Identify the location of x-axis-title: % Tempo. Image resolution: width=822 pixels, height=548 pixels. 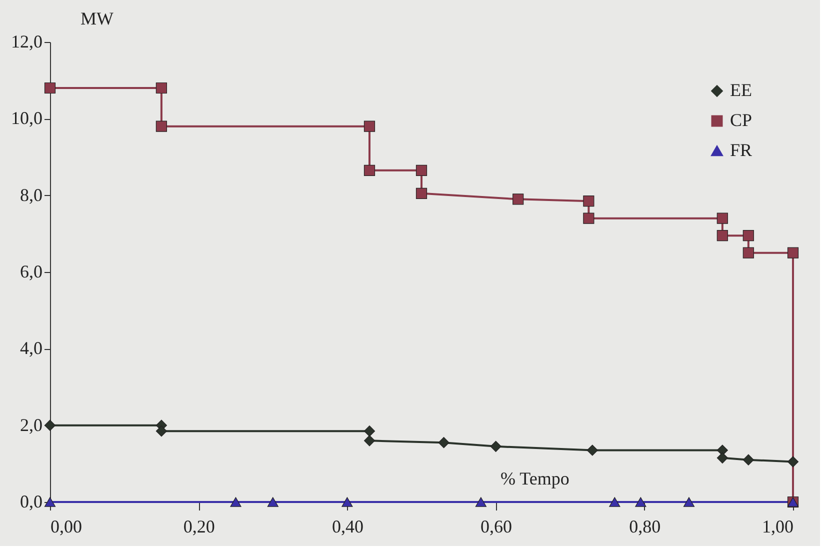
(535, 478).